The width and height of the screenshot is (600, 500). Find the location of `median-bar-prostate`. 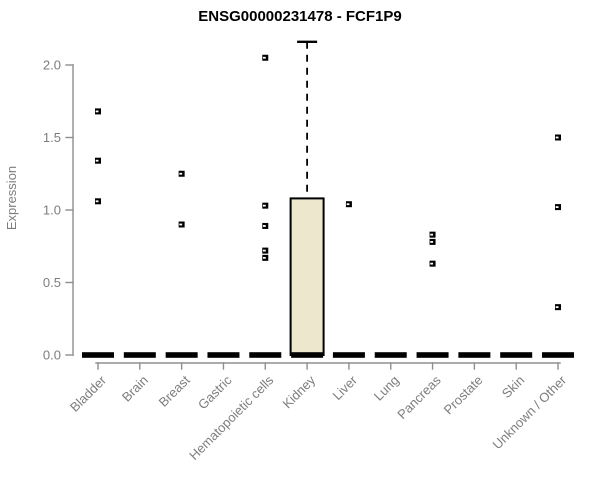

median-bar-prostate is located at coordinates (474, 355).